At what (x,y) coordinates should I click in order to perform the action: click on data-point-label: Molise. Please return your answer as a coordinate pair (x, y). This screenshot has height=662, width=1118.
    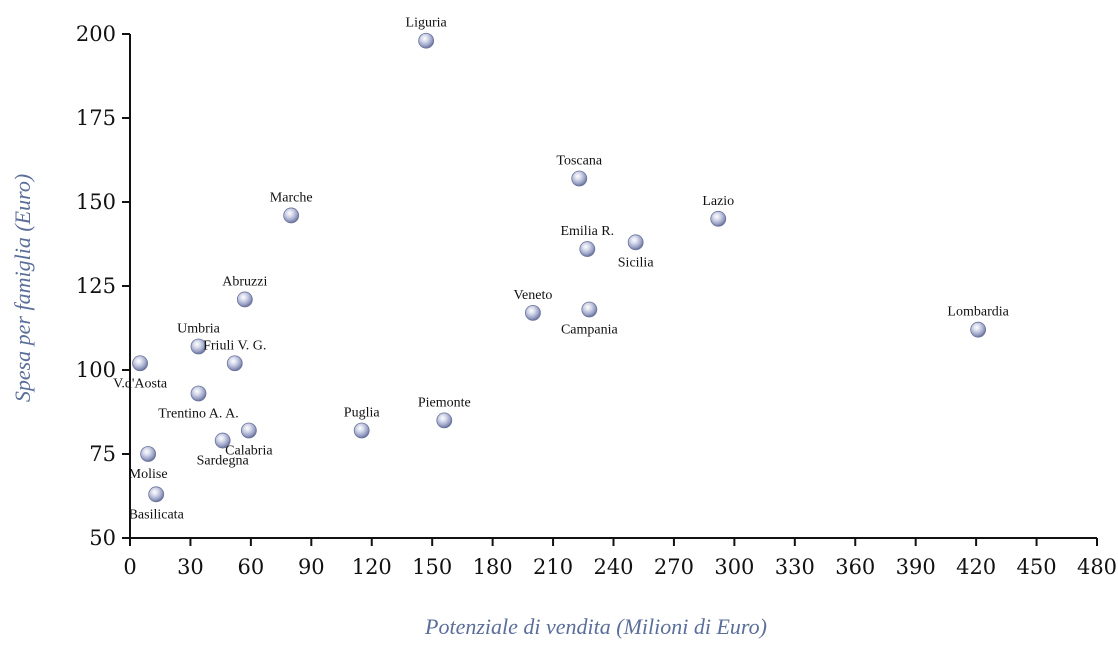
    Looking at the image, I should click on (148, 474).